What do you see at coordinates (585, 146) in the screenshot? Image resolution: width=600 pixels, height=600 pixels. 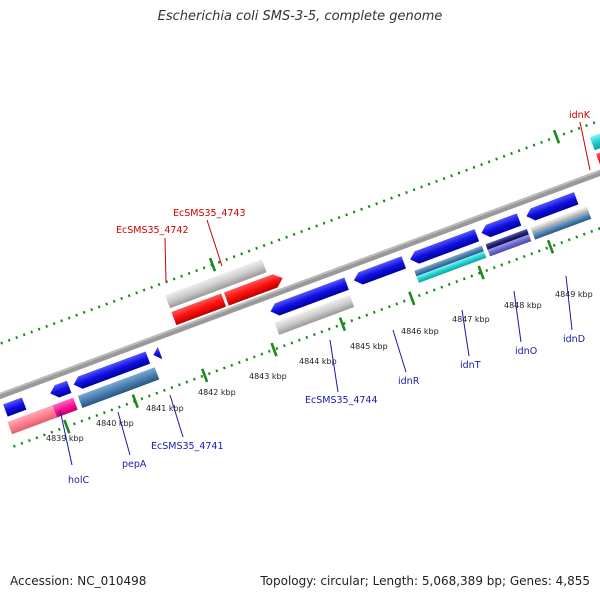 I see `leader-idnK` at bounding box center [585, 146].